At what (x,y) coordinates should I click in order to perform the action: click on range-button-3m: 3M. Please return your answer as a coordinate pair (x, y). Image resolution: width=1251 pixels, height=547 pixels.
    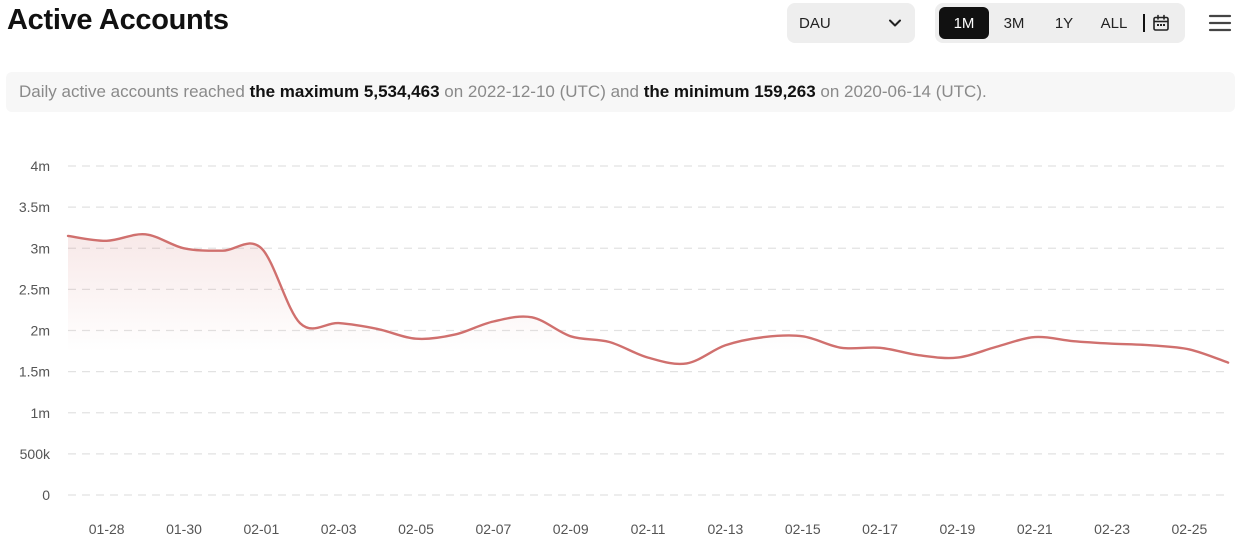
    Looking at the image, I should click on (1014, 23).